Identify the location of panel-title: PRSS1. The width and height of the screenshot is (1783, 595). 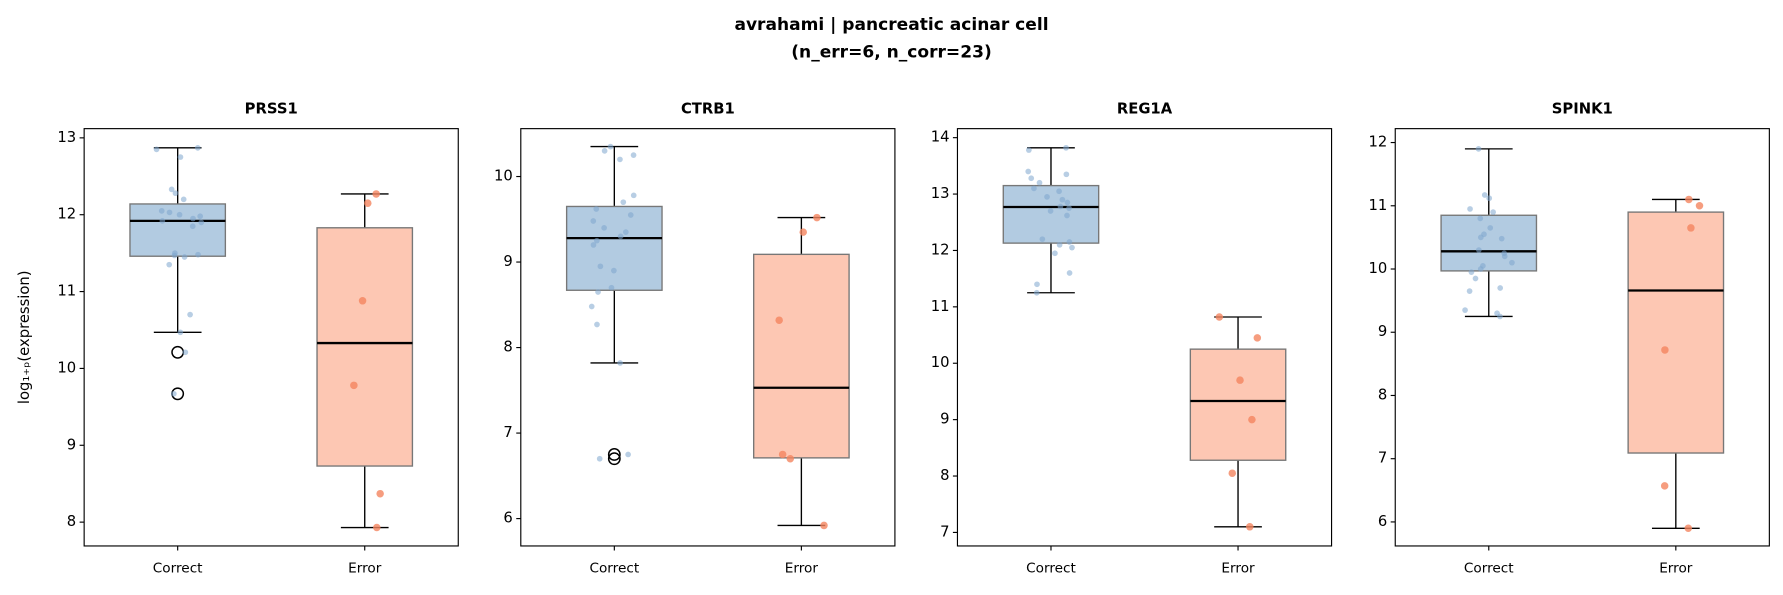
(271, 108).